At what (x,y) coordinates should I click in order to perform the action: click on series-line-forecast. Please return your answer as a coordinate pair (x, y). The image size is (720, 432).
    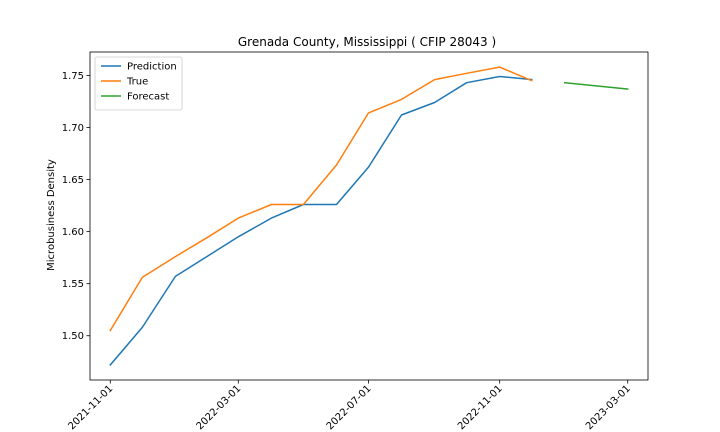
    Looking at the image, I should click on (596, 85).